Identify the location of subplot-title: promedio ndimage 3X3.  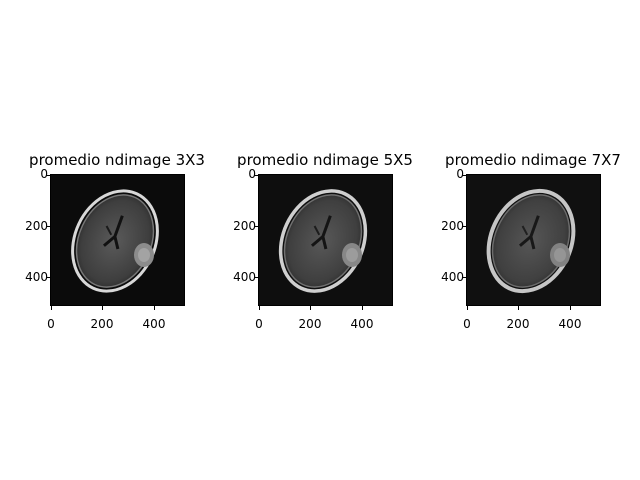
(117, 160).